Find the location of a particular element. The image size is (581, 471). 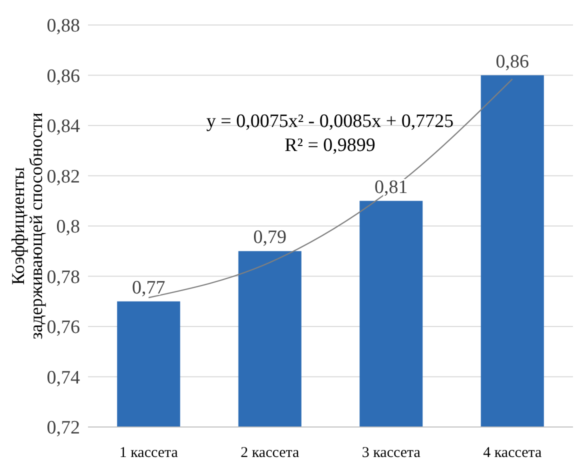

x-tick-label: 2 кассета is located at coordinates (270, 453).